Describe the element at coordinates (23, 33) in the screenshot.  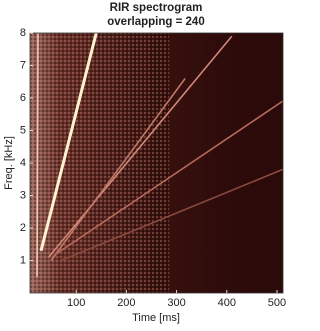
I see `y-tick-label: 8` at that location.